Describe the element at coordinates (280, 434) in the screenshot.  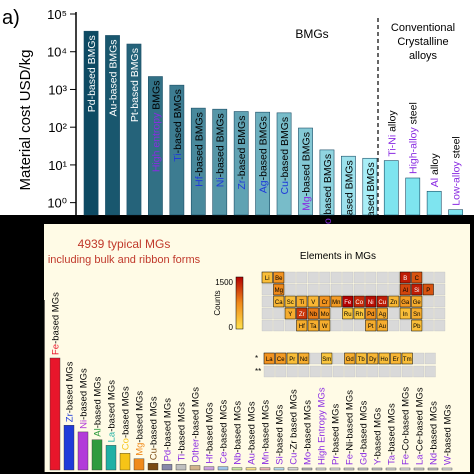
I see `mg-count-bar-label: Si-based MGs` at that location.